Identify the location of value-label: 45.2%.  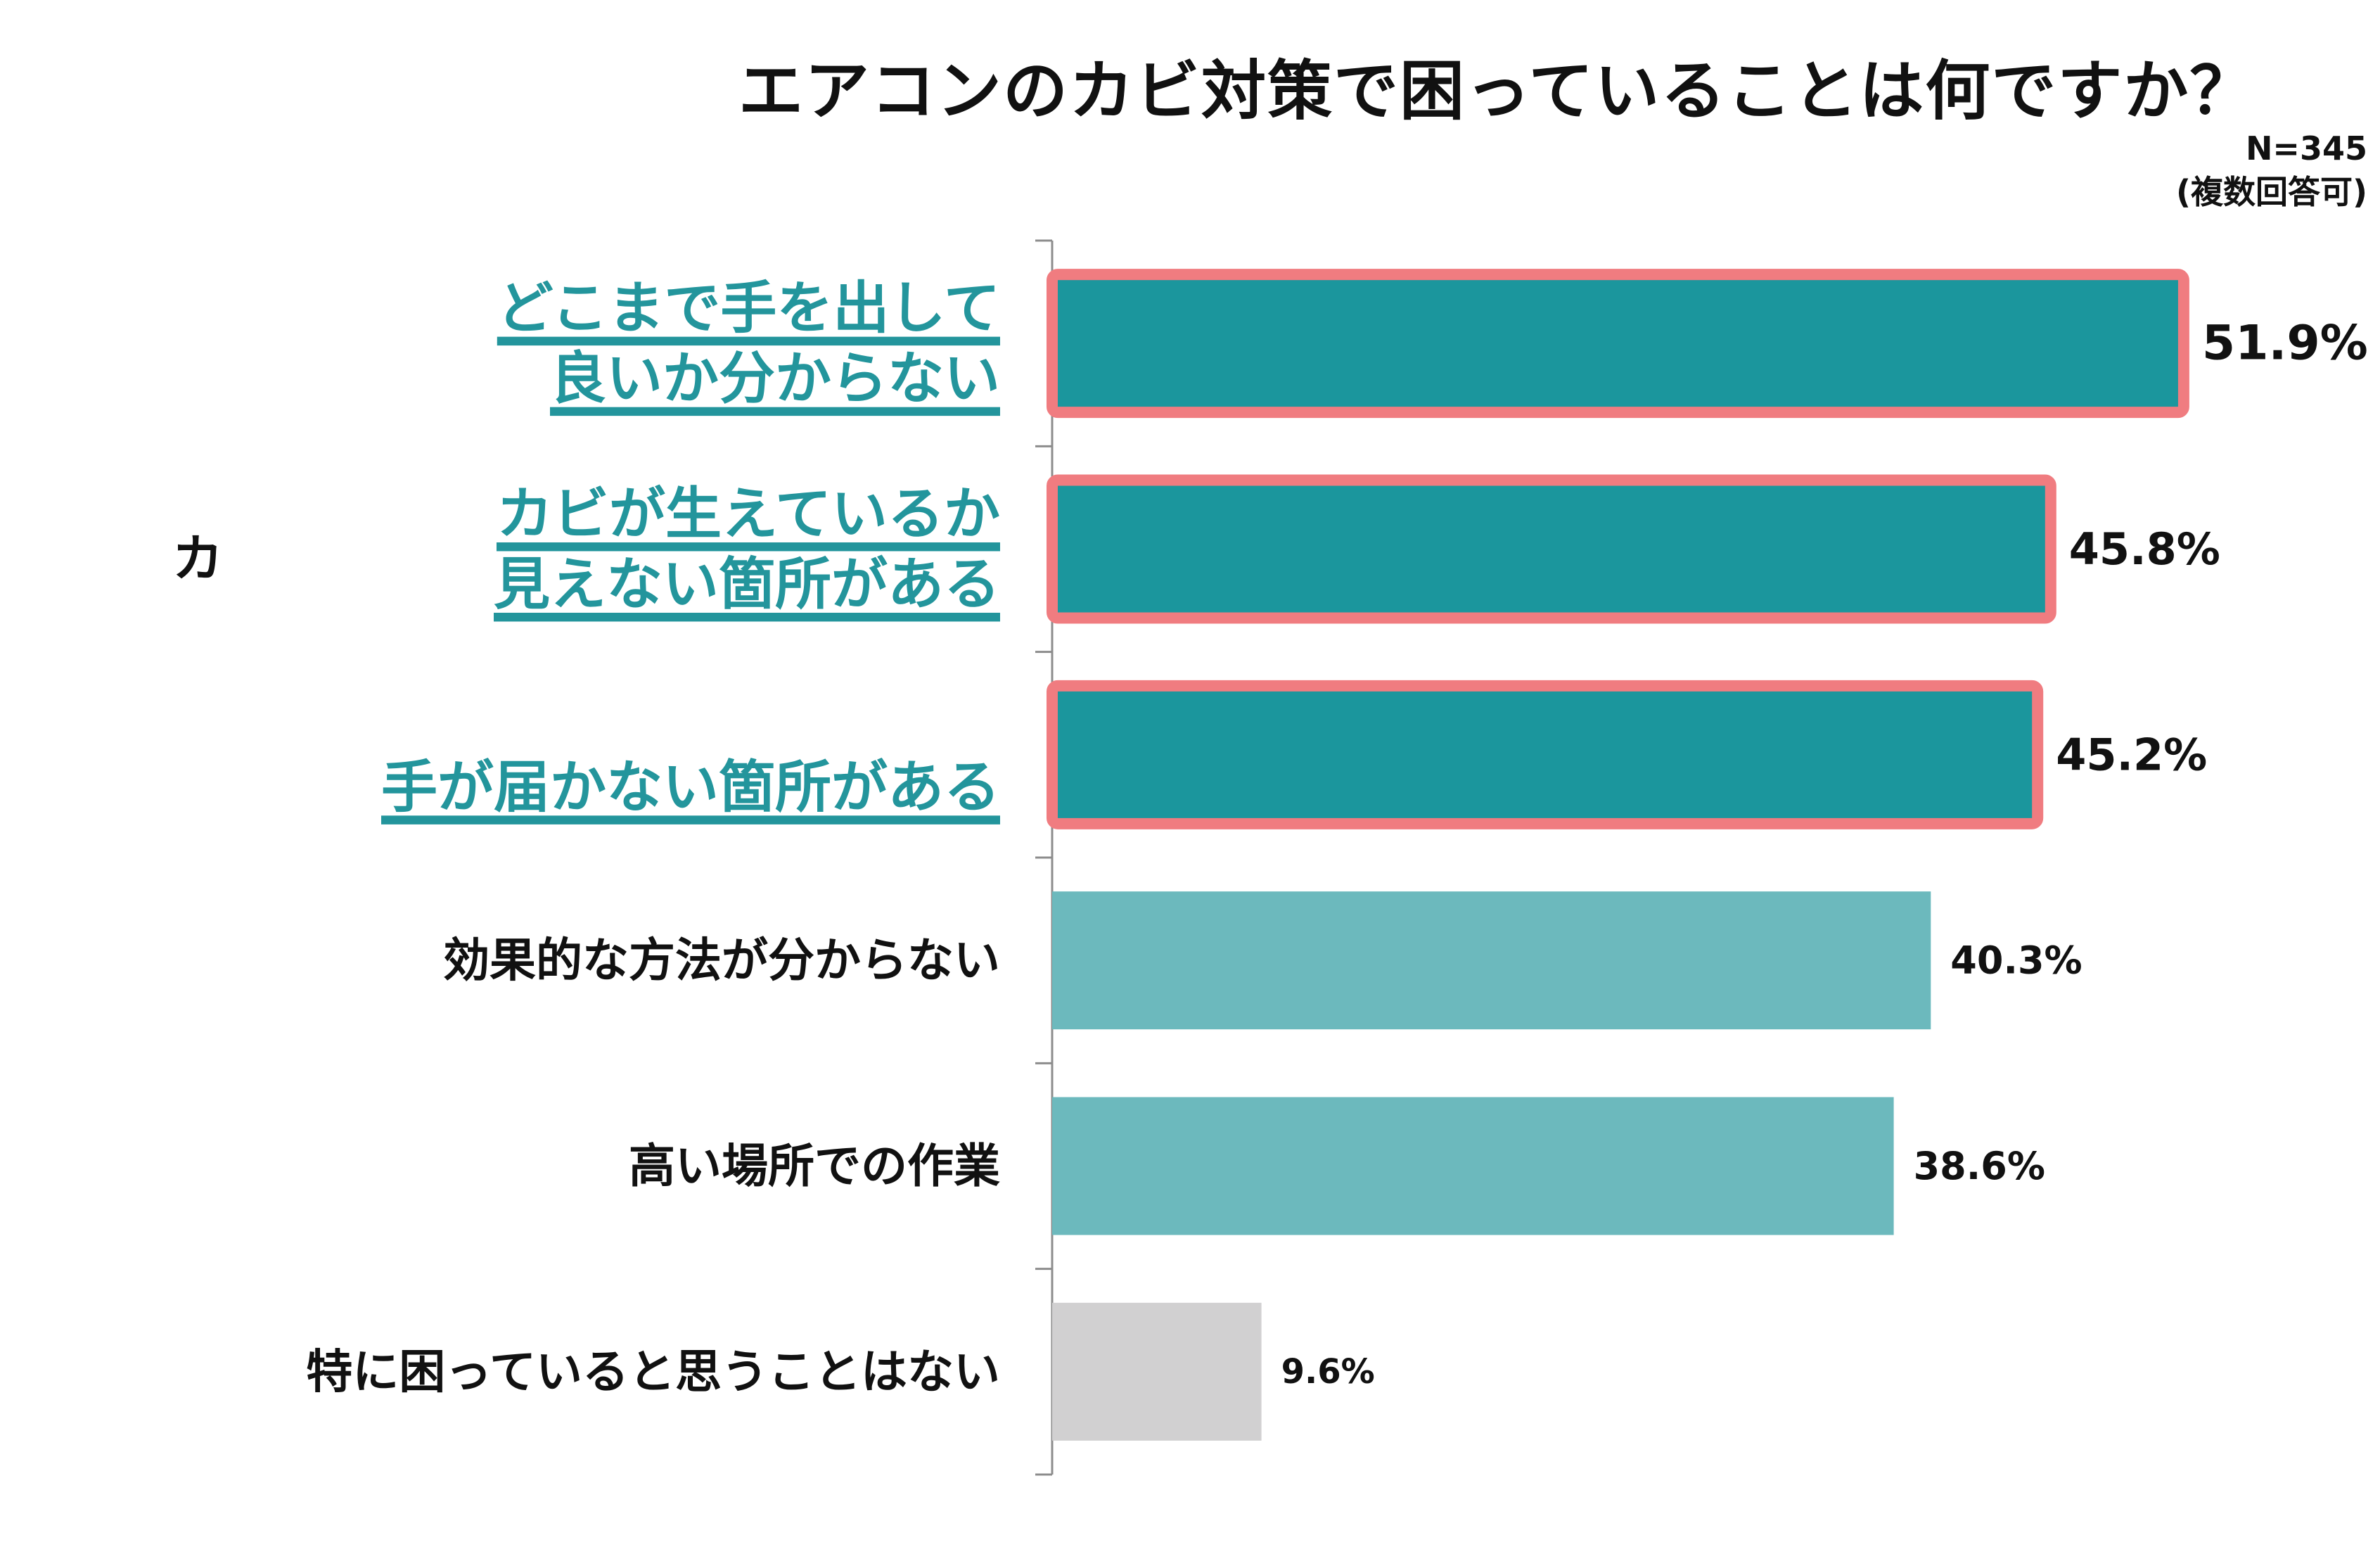
(2131, 754).